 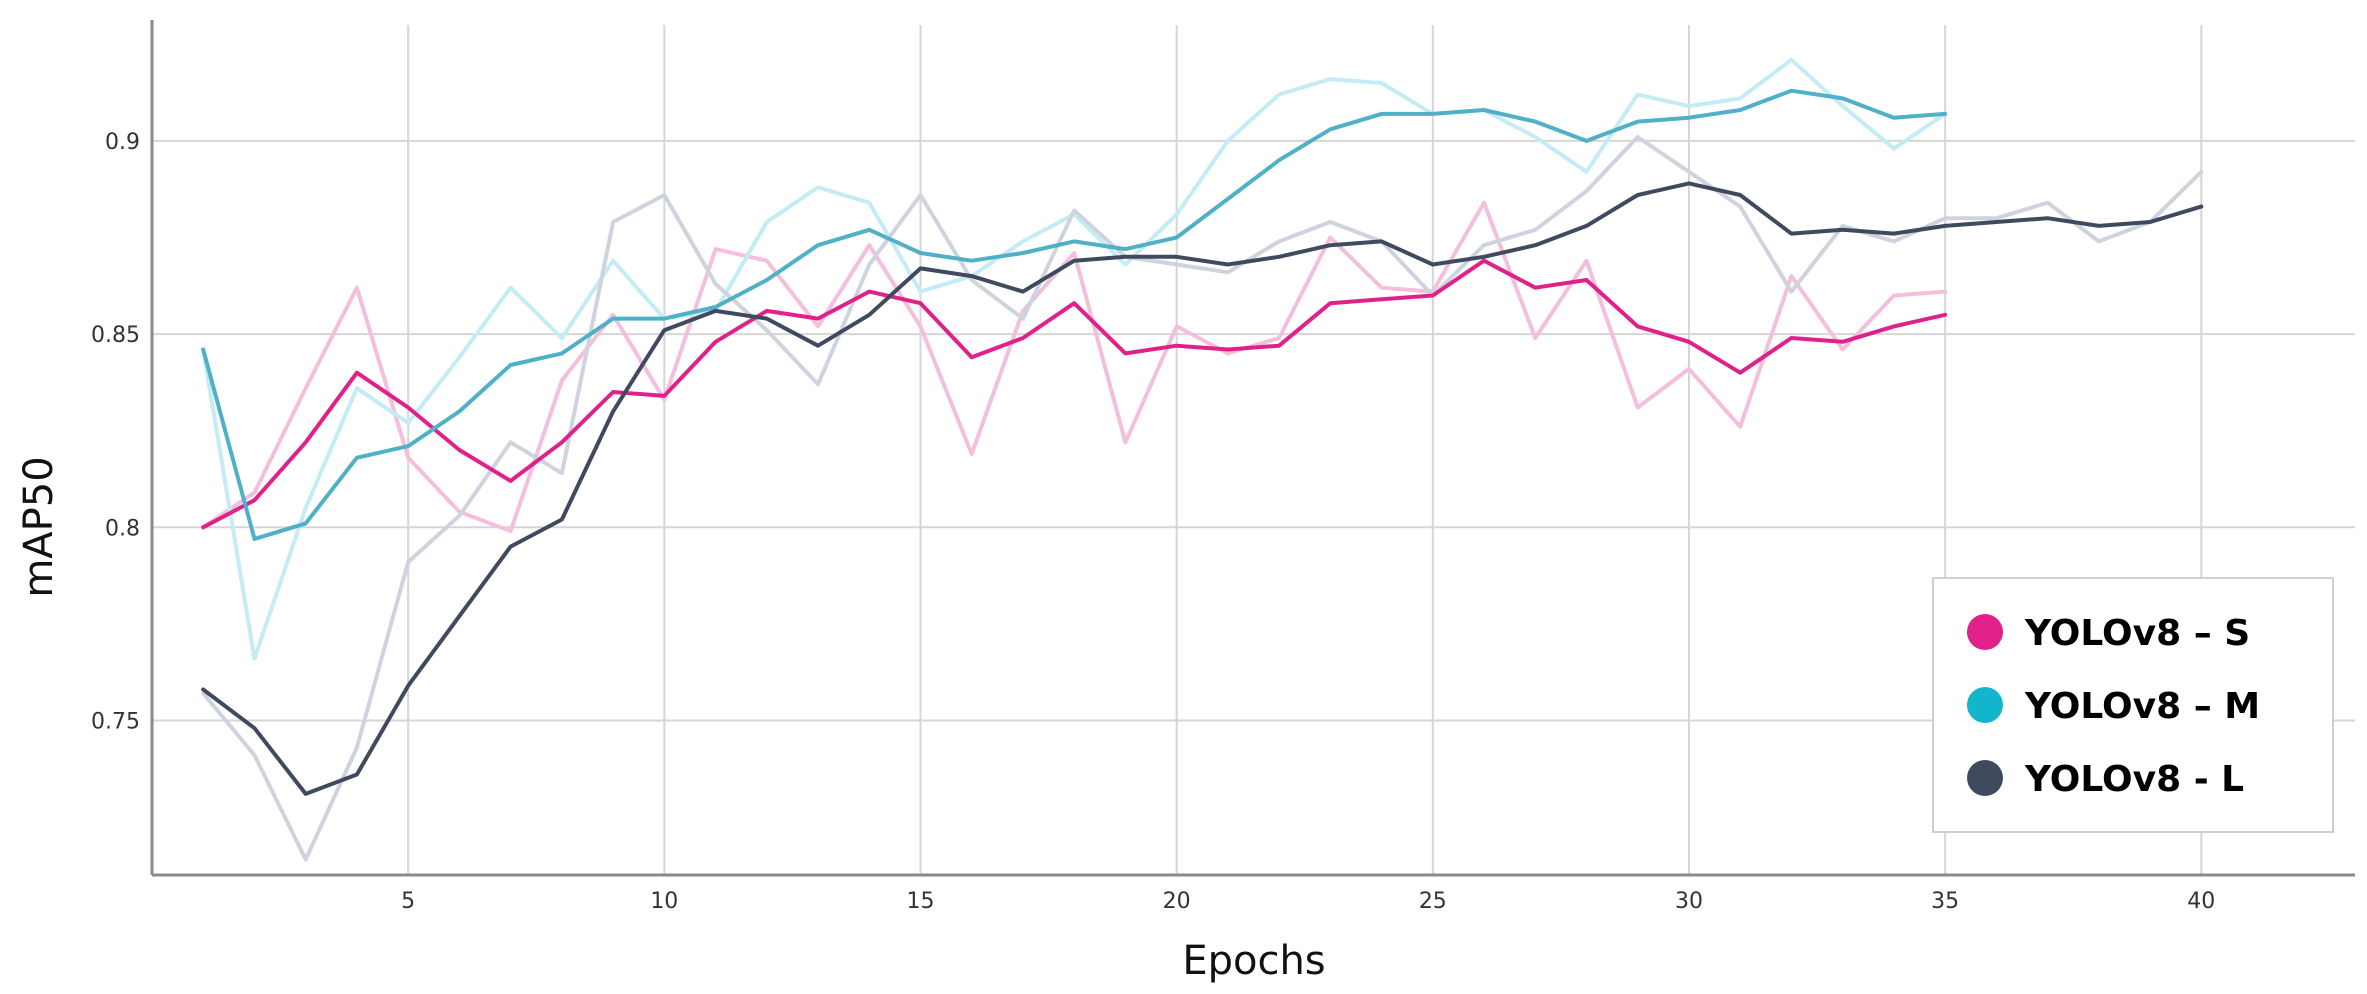 I want to click on x-tick-label: 25, so click(x=1433, y=901).